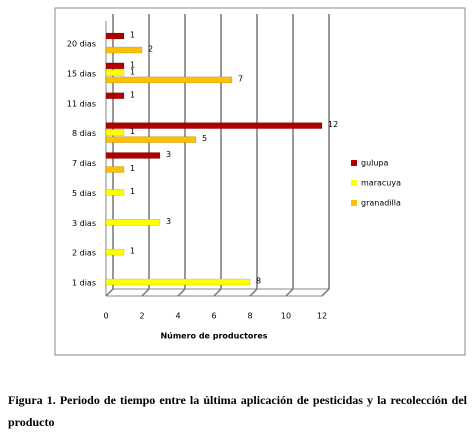 The image size is (475, 433). Describe the element at coordinates (81, 73) in the screenshot. I see `y-tick-label: 15 dias` at that location.